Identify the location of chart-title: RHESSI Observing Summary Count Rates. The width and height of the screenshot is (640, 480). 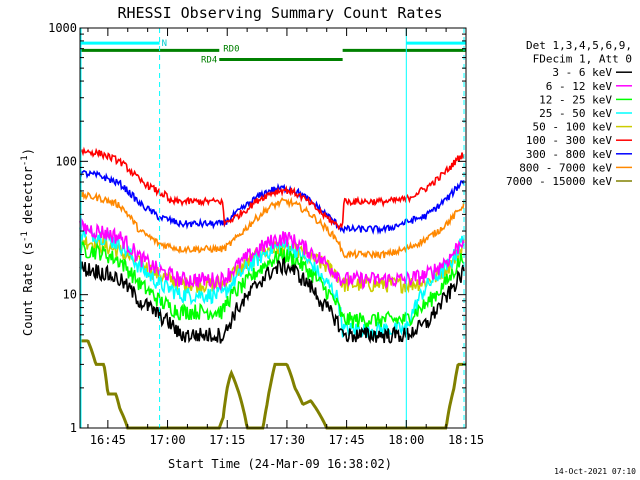
(279, 13).